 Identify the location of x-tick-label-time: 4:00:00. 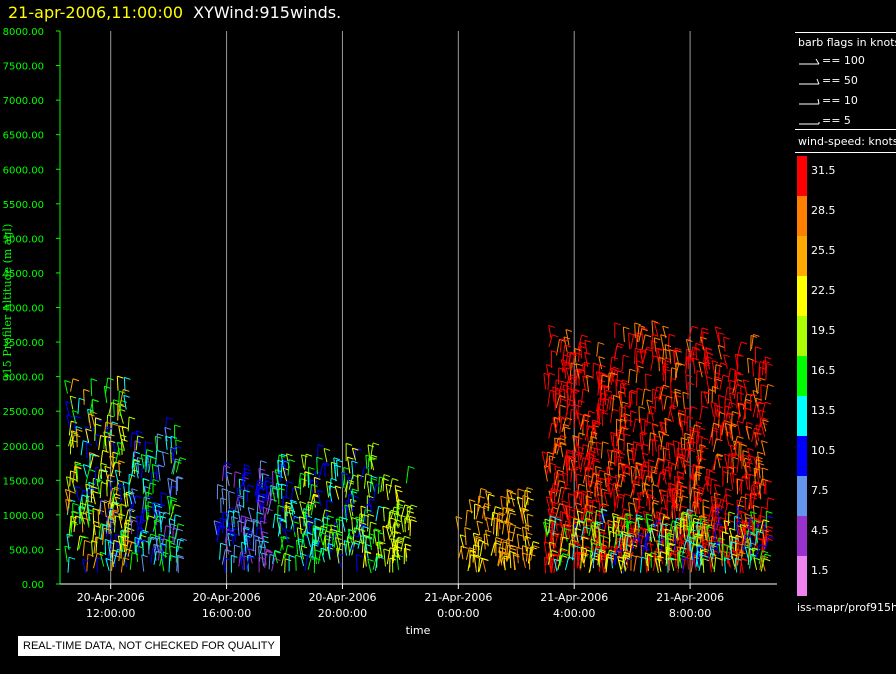
(574, 613).